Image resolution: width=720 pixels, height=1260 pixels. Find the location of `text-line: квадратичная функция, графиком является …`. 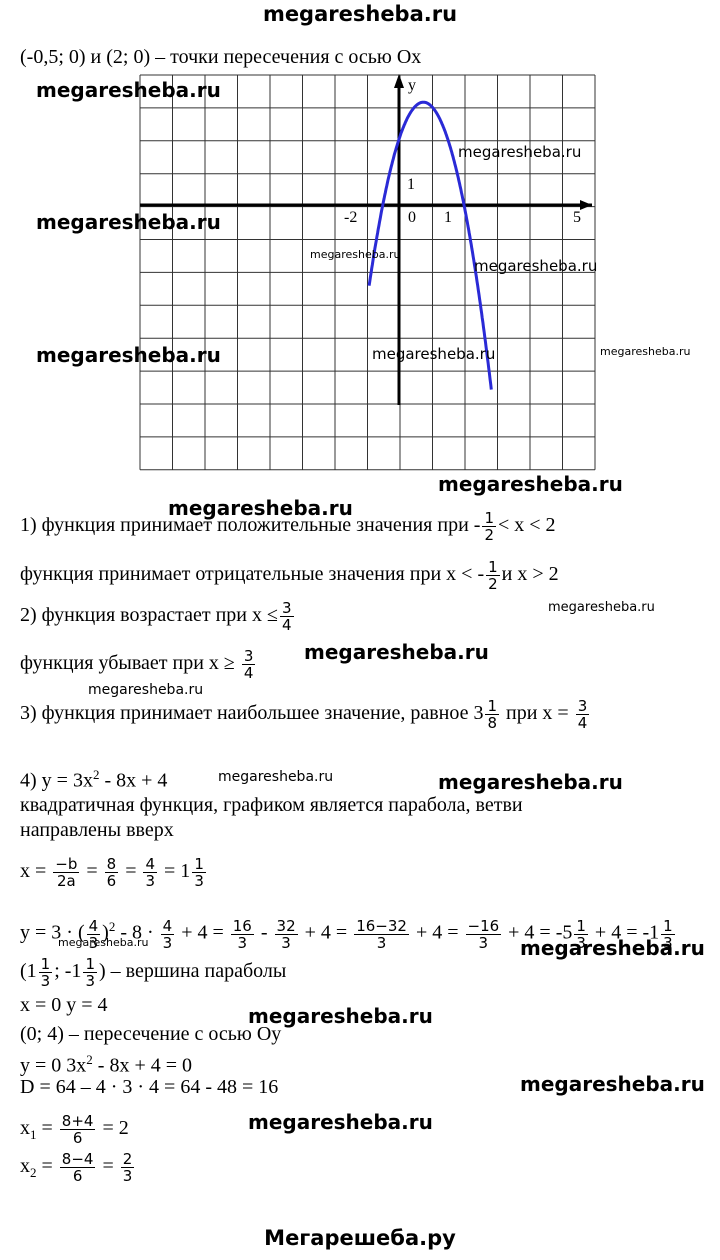

text-line: квадратичная функция, графиком является … is located at coordinates (271, 805).